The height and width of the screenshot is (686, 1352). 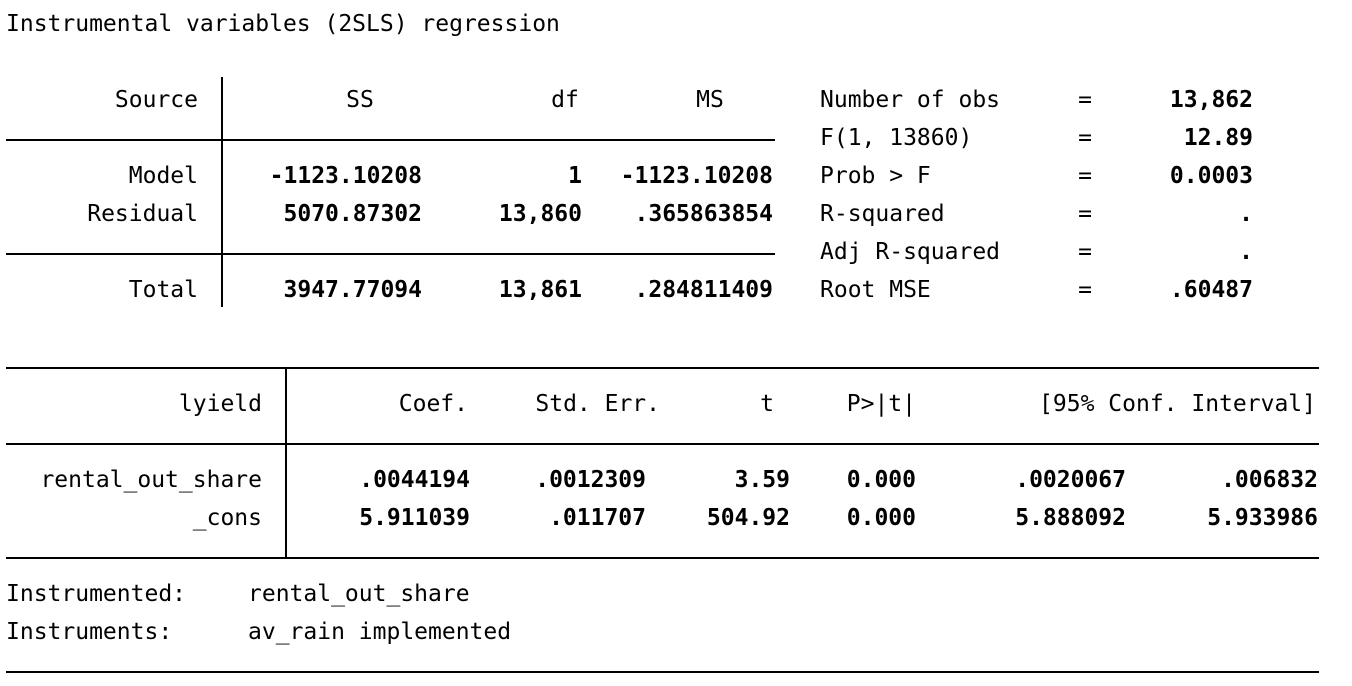 What do you see at coordinates (748, 518) in the screenshot?
I see `coef-row-t: 504.92` at bounding box center [748, 518].